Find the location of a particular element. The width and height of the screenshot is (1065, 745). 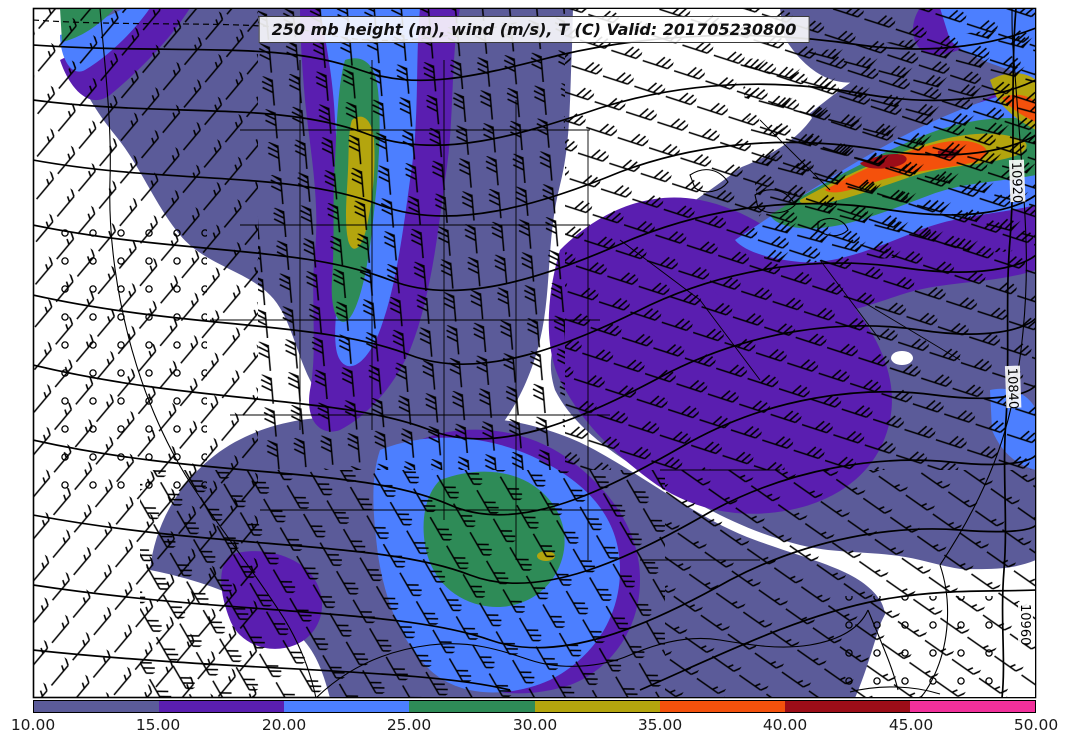

height-contour-labels: 10920 10840 10960 is located at coordinates (1018, 402).